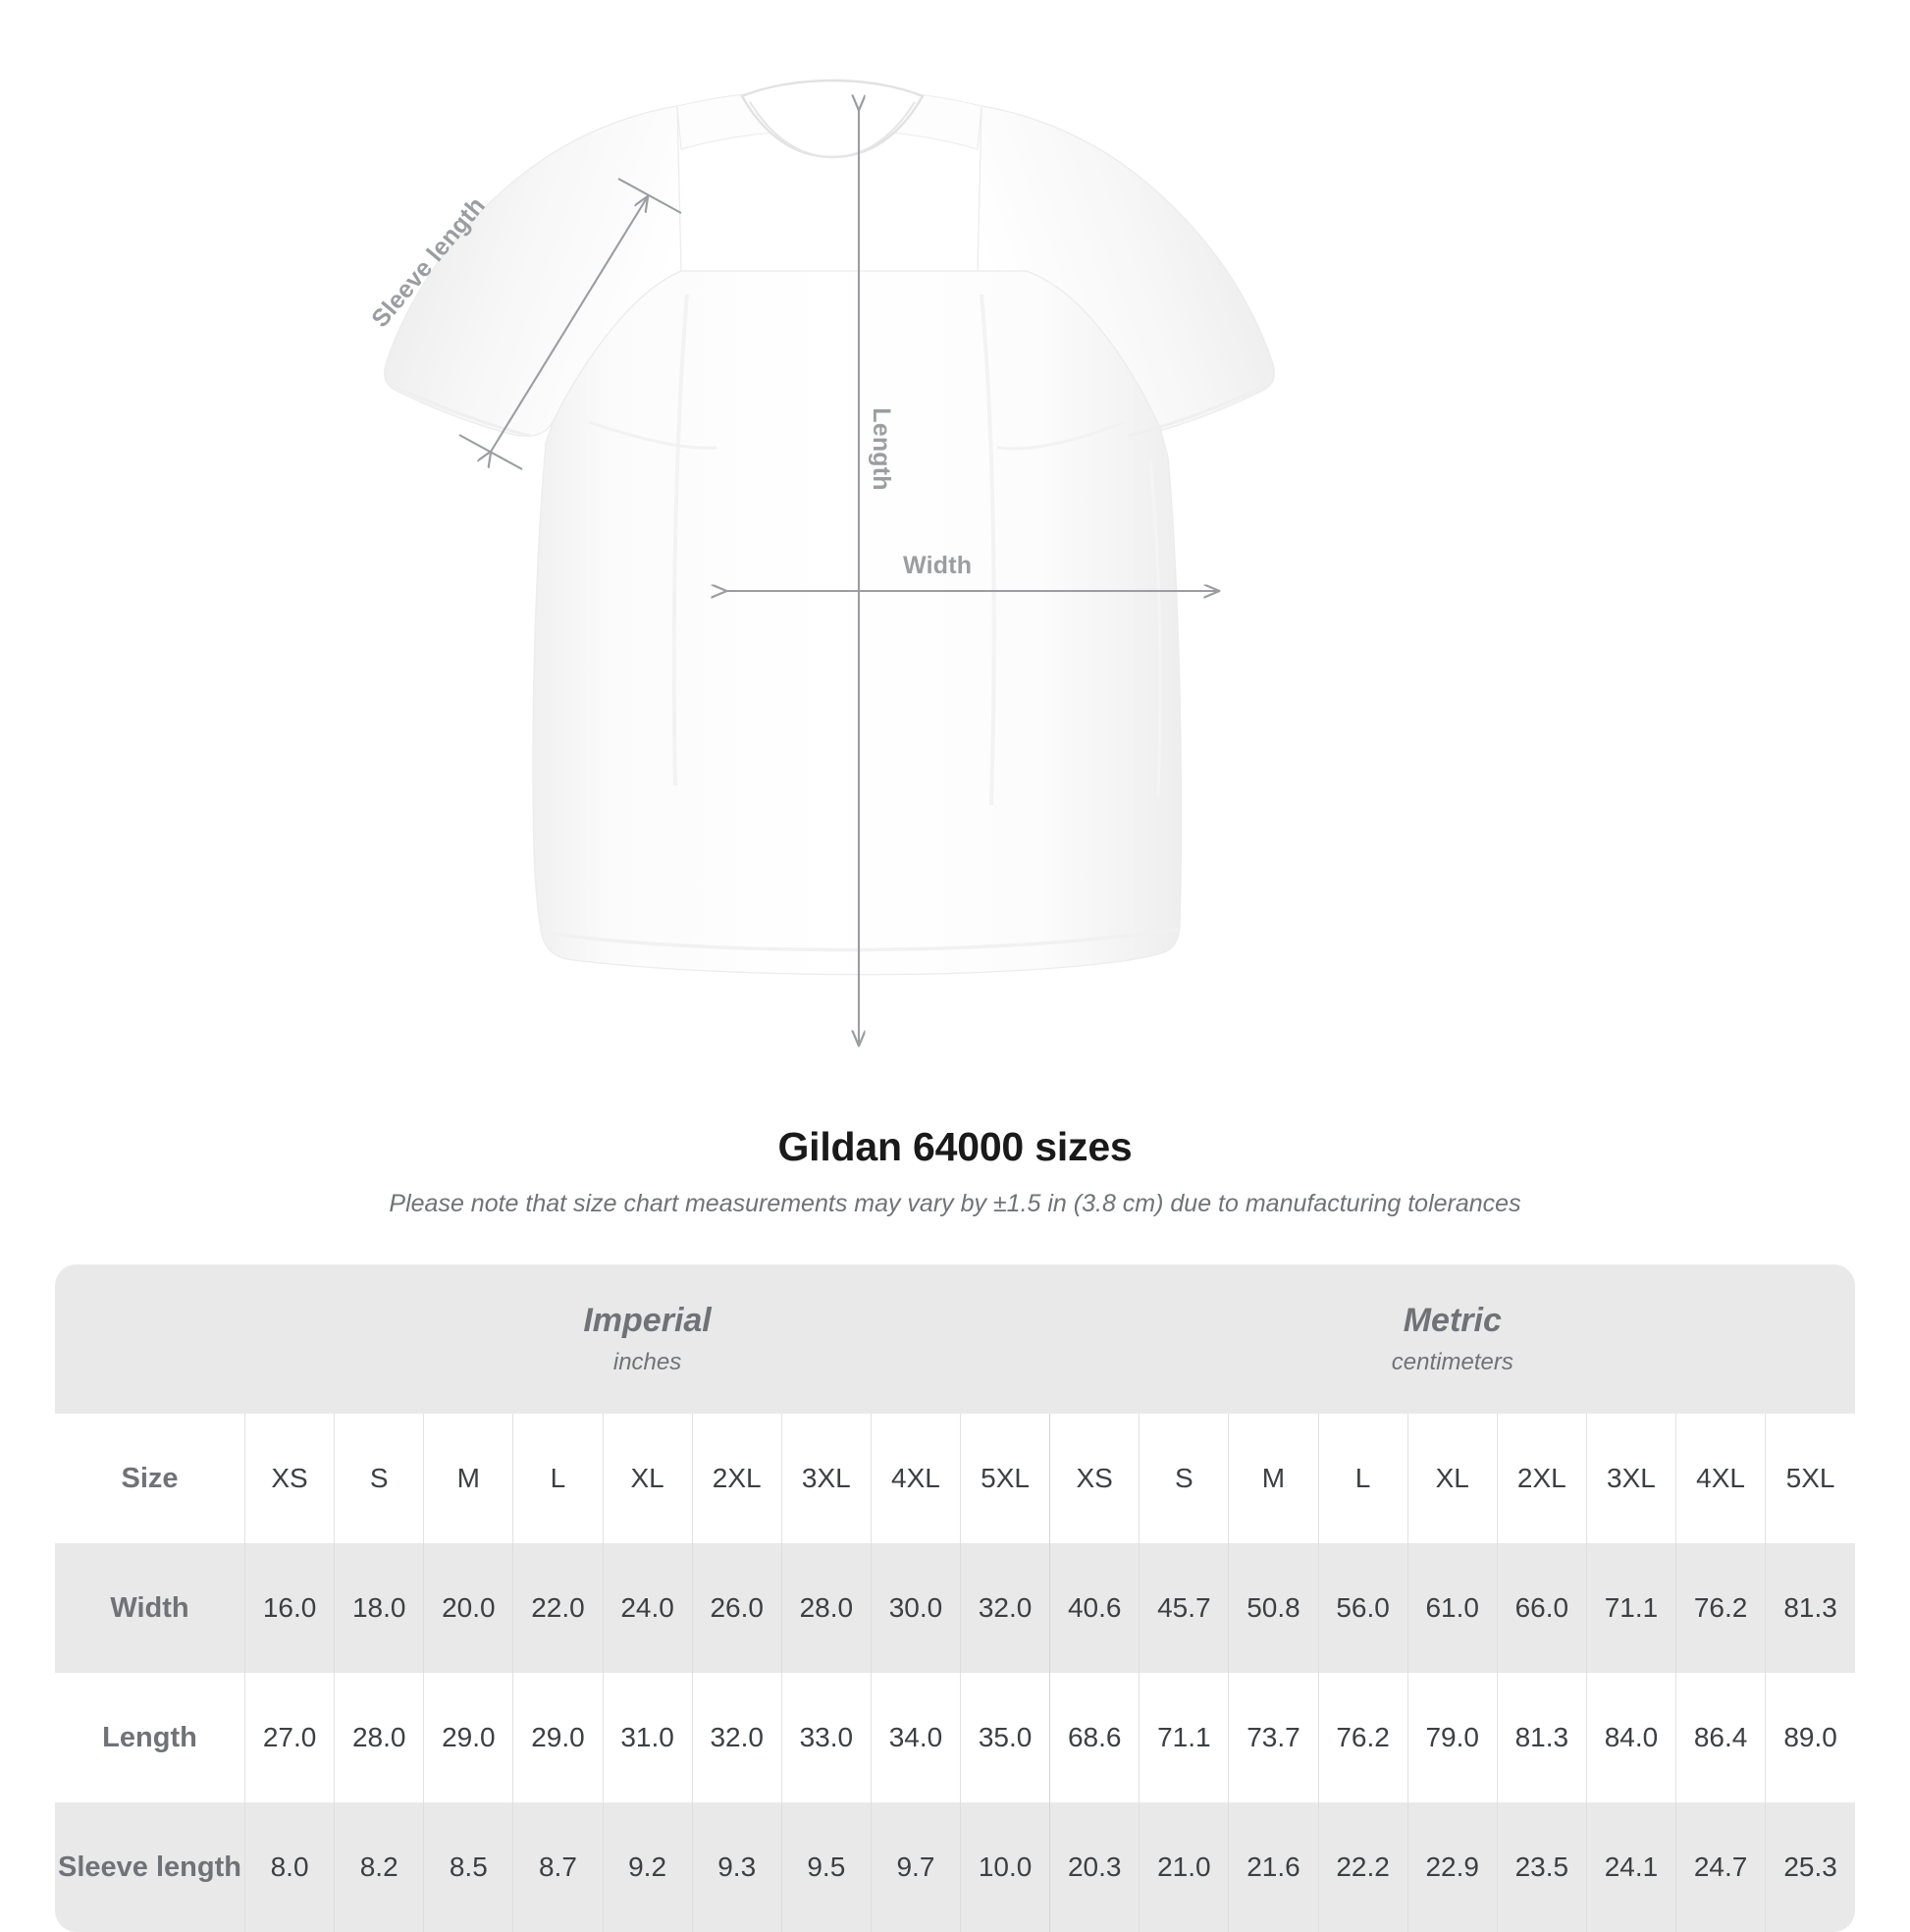 The height and width of the screenshot is (1932, 1910). What do you see at coordinates (1094, 1867) in the screenshot?
I see `cell-sleeve-metric-xs: 20.3` at bounding box center [1094, 1867].